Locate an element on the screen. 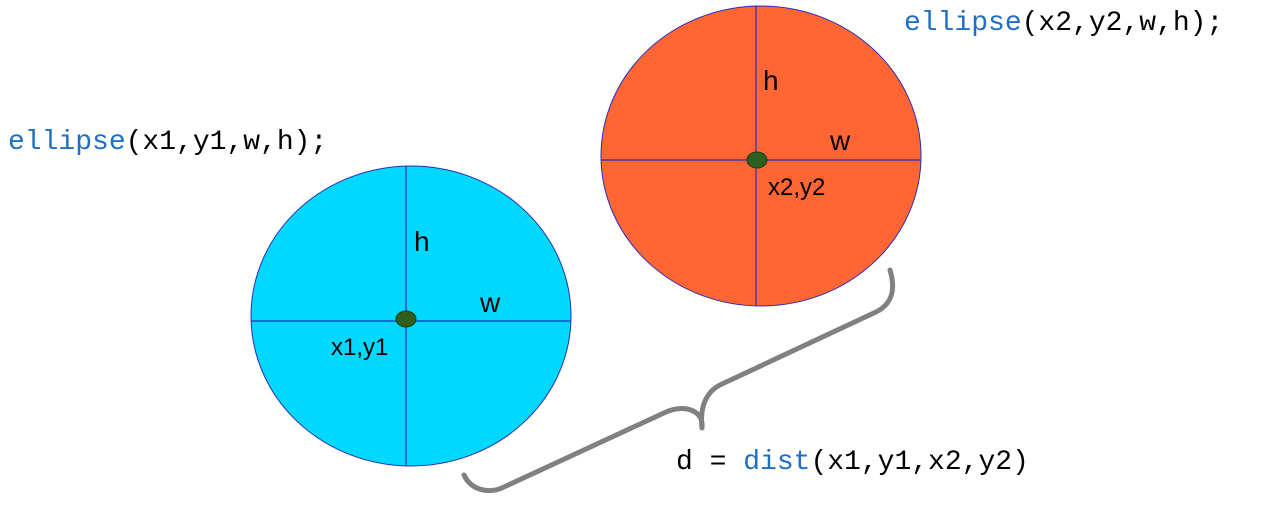 This screenshot has height=517, width=1276. code-ellipse-2-fn: ellipse is located at coordinates (963, 23).